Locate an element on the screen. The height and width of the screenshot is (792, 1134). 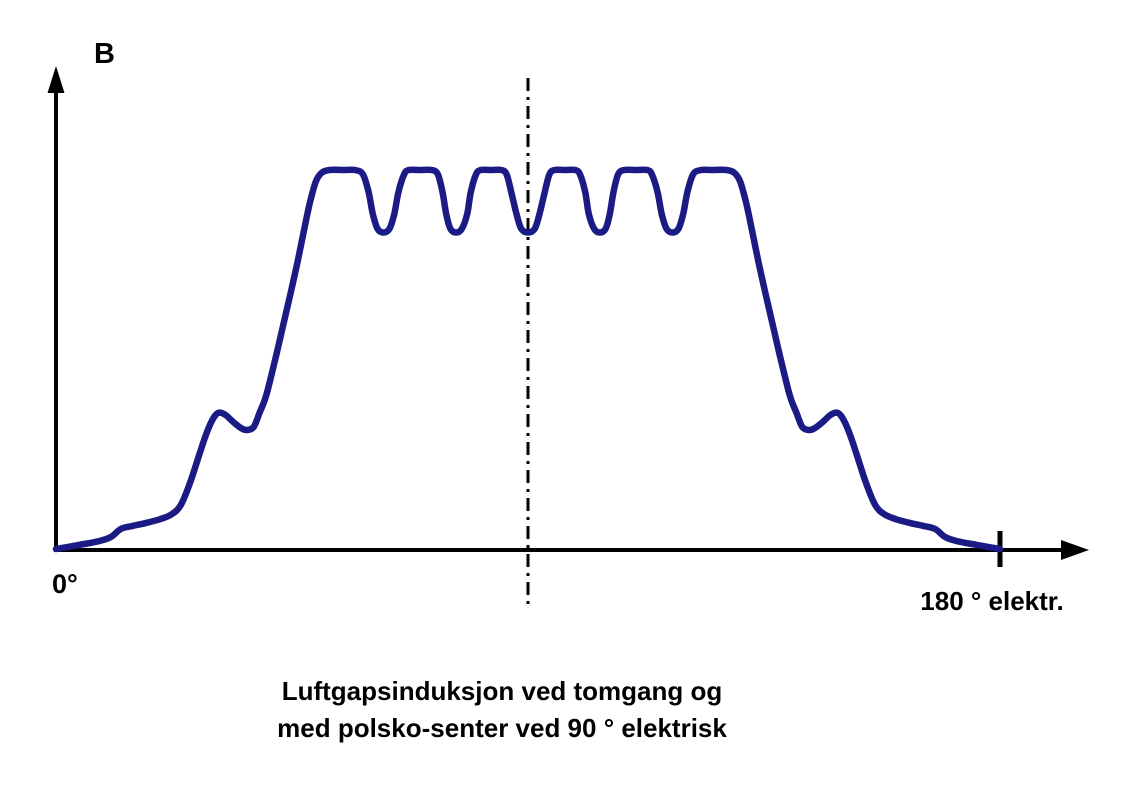
caption-line-1: Luftgapsinduksjon ved tomgang og is located at coordinates (502, 691).